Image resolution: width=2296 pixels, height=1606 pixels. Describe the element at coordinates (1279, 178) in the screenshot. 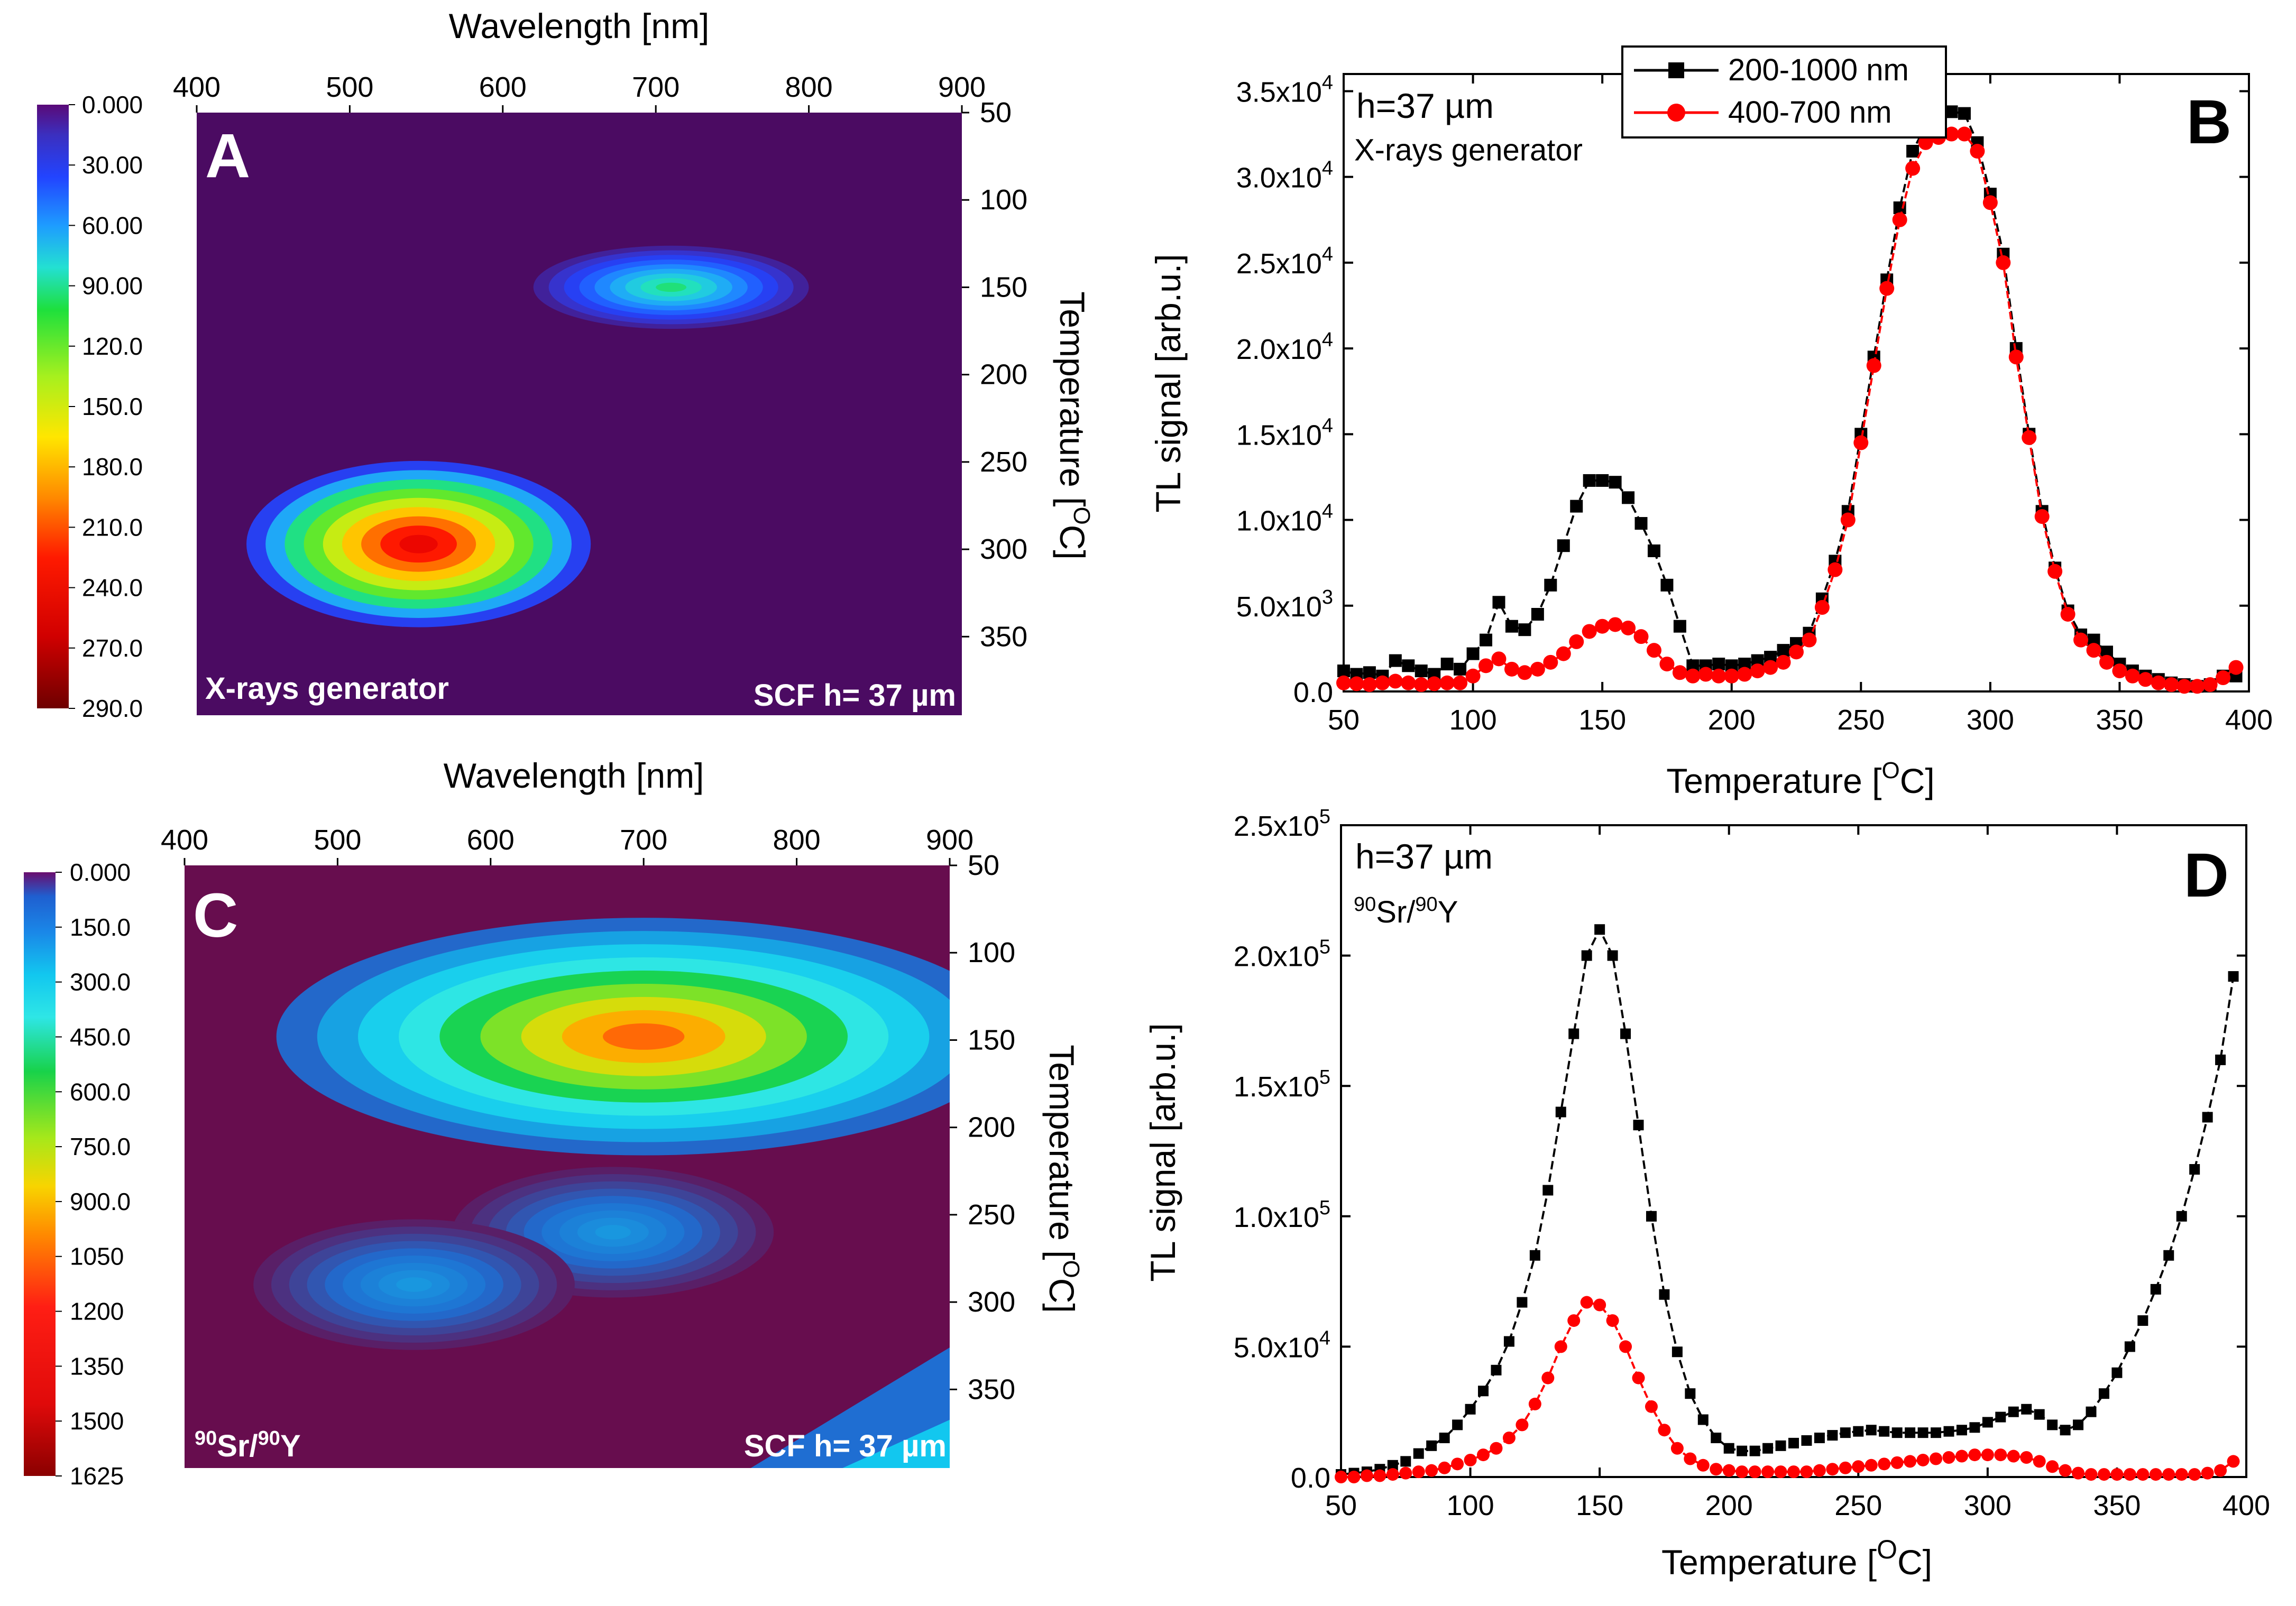

I see `y-tick-base: 3.0x10` at that location.